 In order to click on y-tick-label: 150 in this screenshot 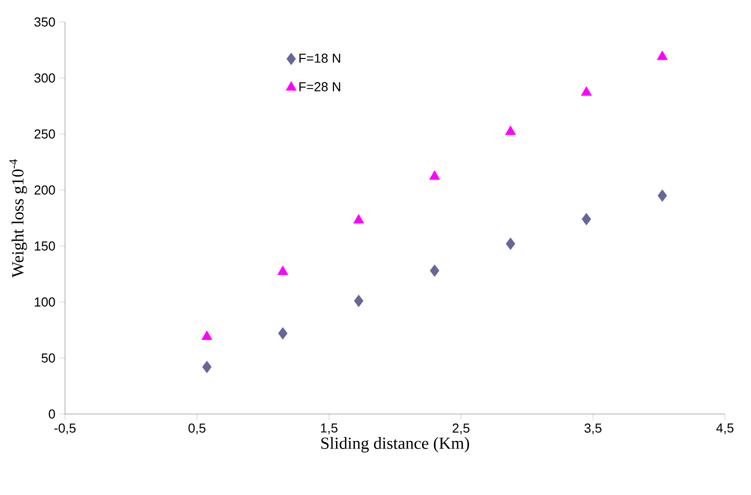, I will do `click(44, 246)`.